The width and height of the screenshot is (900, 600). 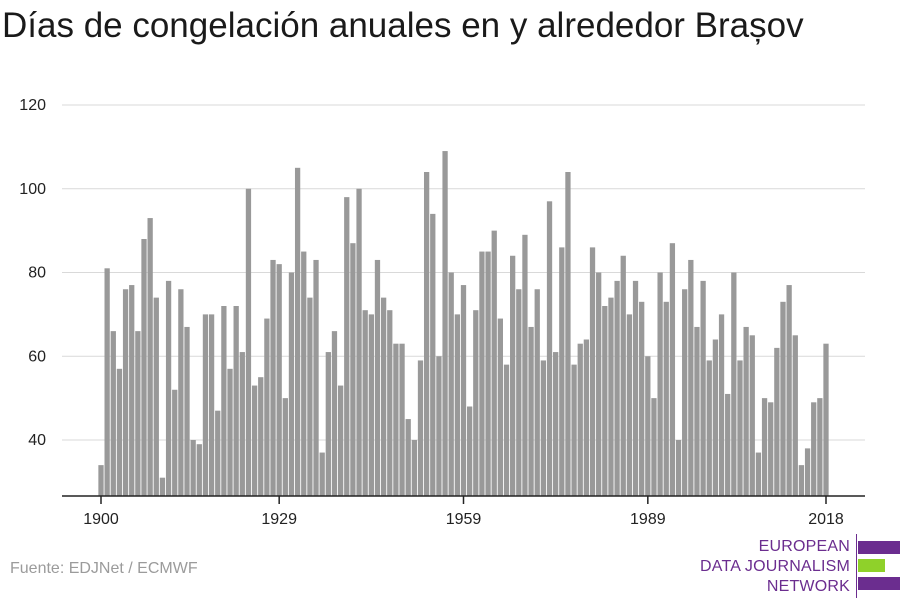 What do you see at coordinates (715, 417) in the screenshot?
I see `bar-2000` at bounding box center [715, 417].